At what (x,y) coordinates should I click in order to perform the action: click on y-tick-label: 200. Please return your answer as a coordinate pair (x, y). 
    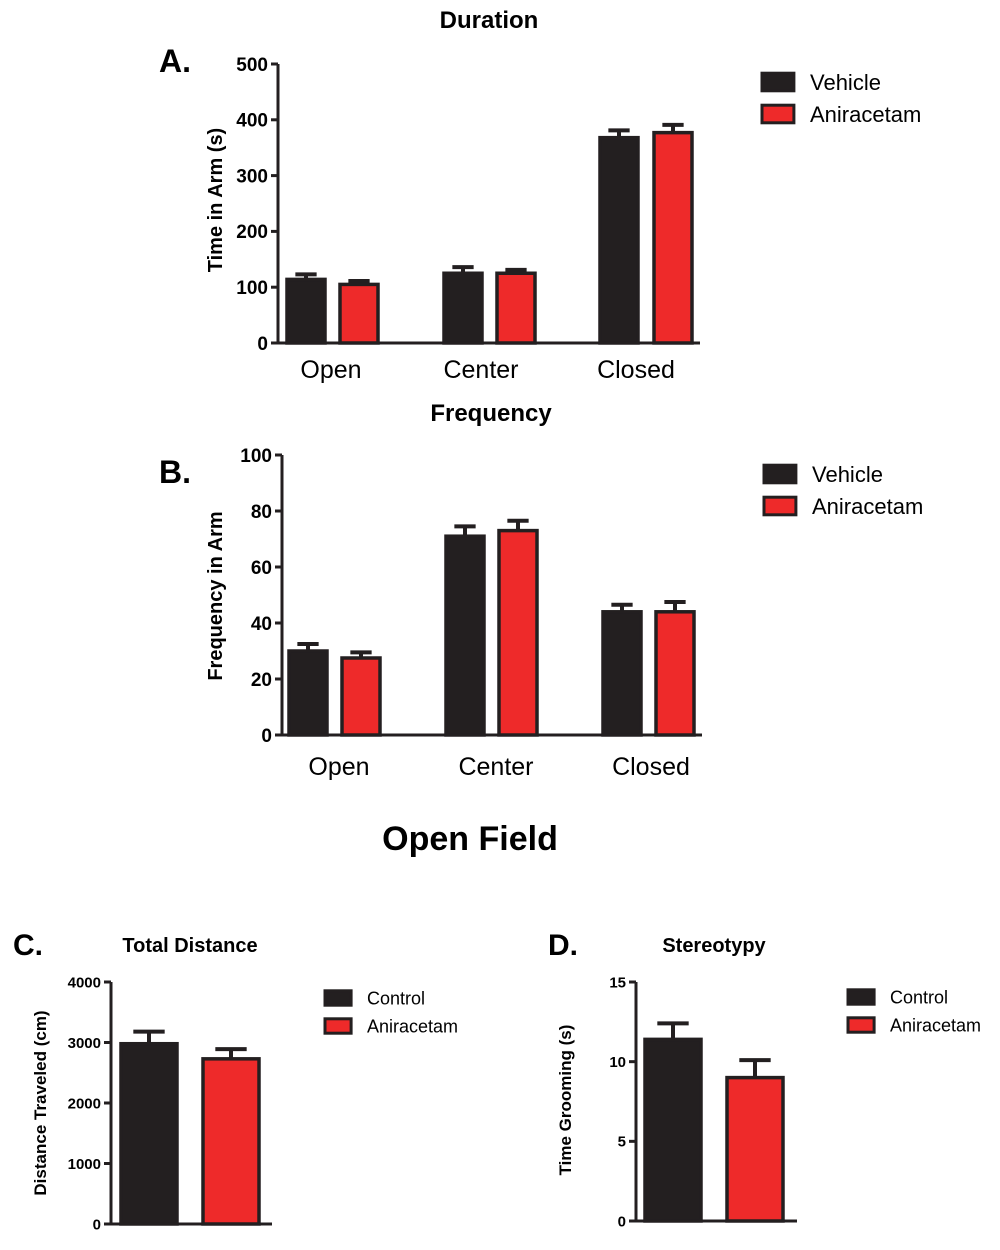
    Looking at the image, I should click on (252, 232).